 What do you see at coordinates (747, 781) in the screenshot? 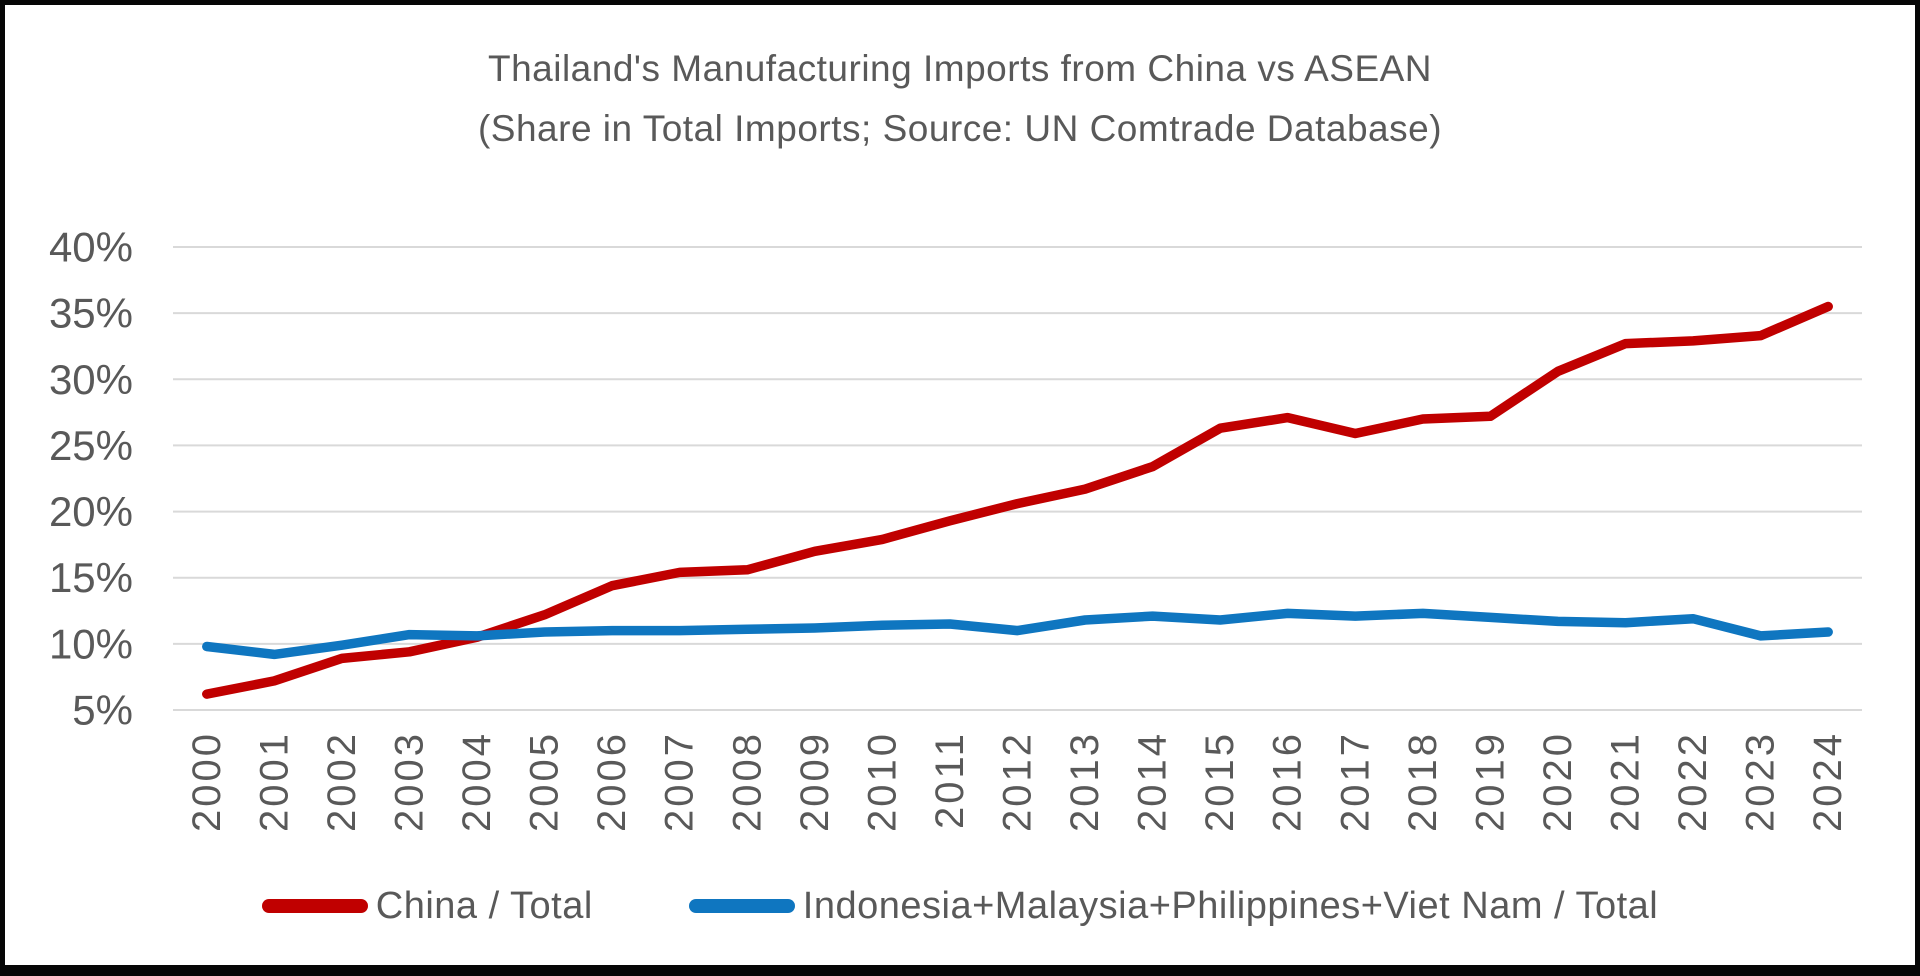
I see `x-tick-label: 2008` at bounding box center [747, 781].